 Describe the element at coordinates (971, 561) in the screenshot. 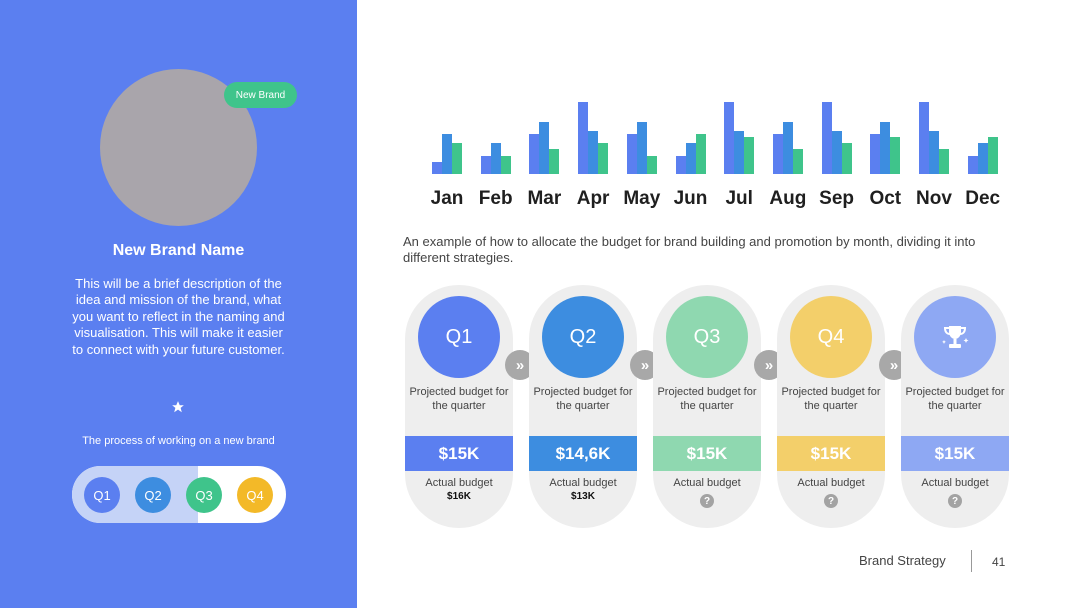

I see `footer-divider` at that location.